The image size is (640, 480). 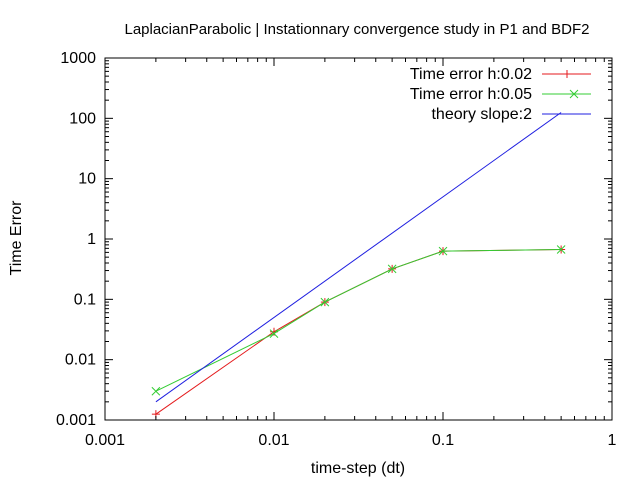 I want to click on x-tick-label: 1, so click(x=612, y=440).